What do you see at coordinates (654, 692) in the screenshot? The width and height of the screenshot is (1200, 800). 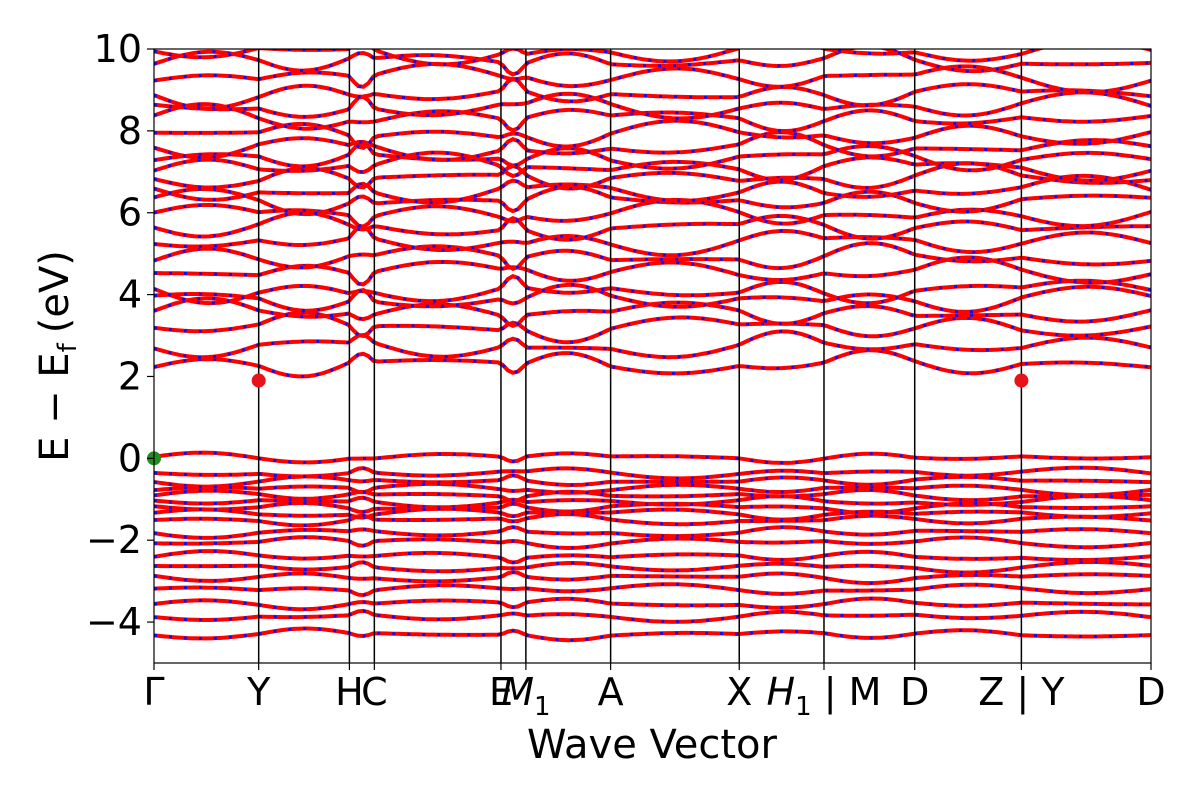 I see `x-axis-ticks: Γ Y HC EM1 A X H1 | M D Z | Y D` at bounding box center [654, 692].